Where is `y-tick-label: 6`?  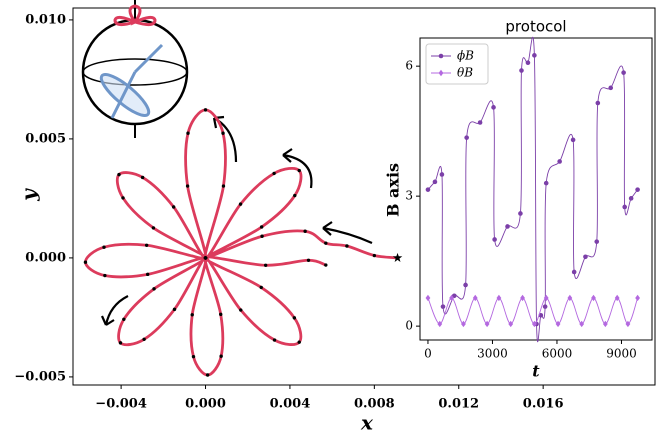 y-tick-label: 6 is located at coordinates (409, 66).